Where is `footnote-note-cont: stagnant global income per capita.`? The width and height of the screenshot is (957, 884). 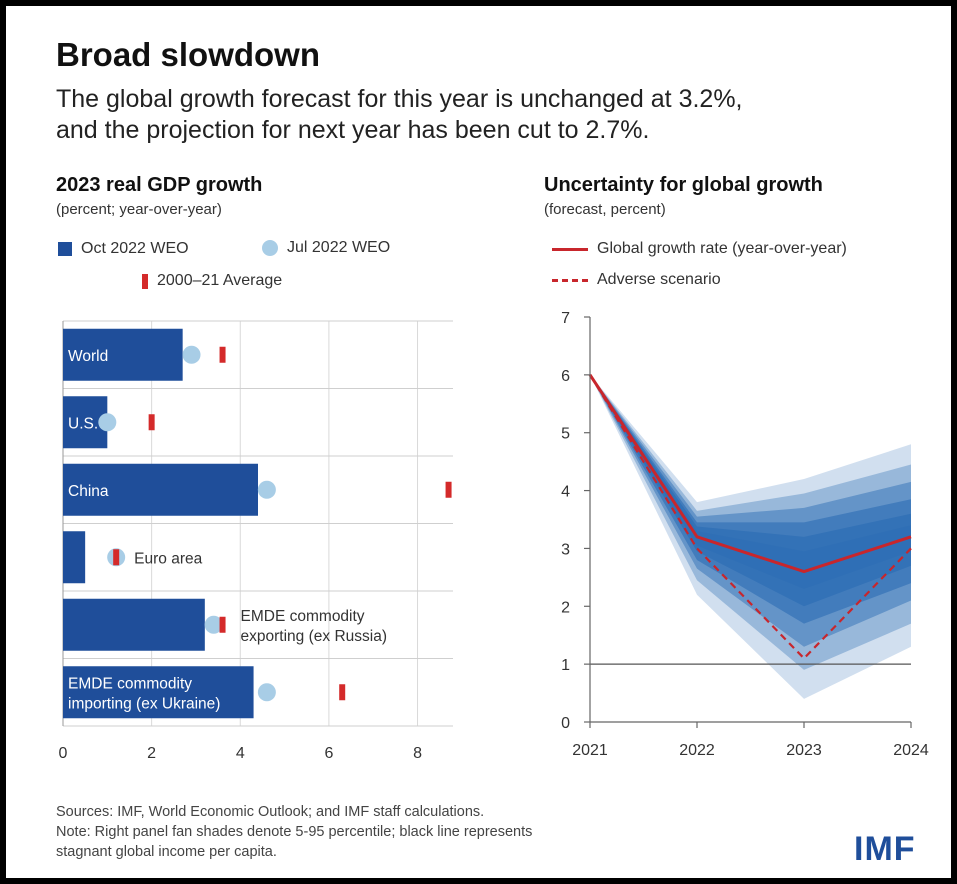 footnote-note-cont: stagnant global income per capita. is located at coordinates (166, 852).